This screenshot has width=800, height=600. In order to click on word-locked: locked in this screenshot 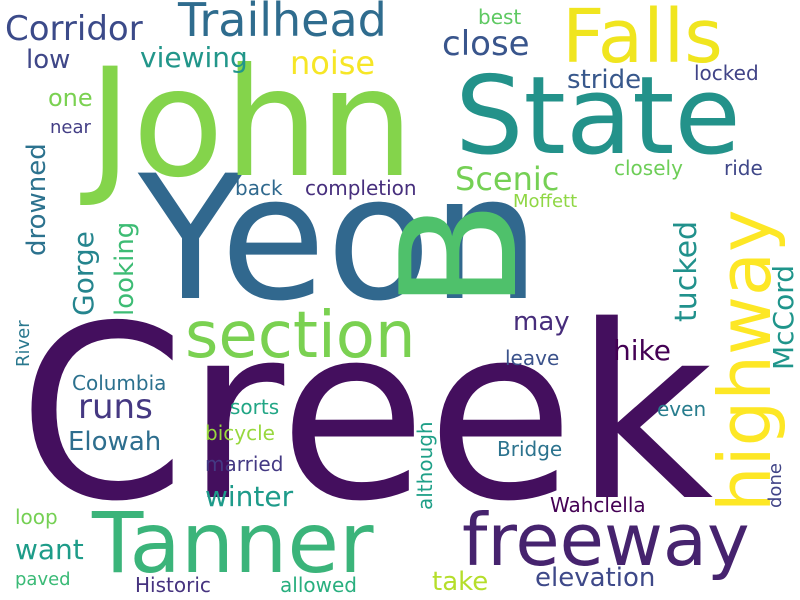, I will do `click(726, 73)`.